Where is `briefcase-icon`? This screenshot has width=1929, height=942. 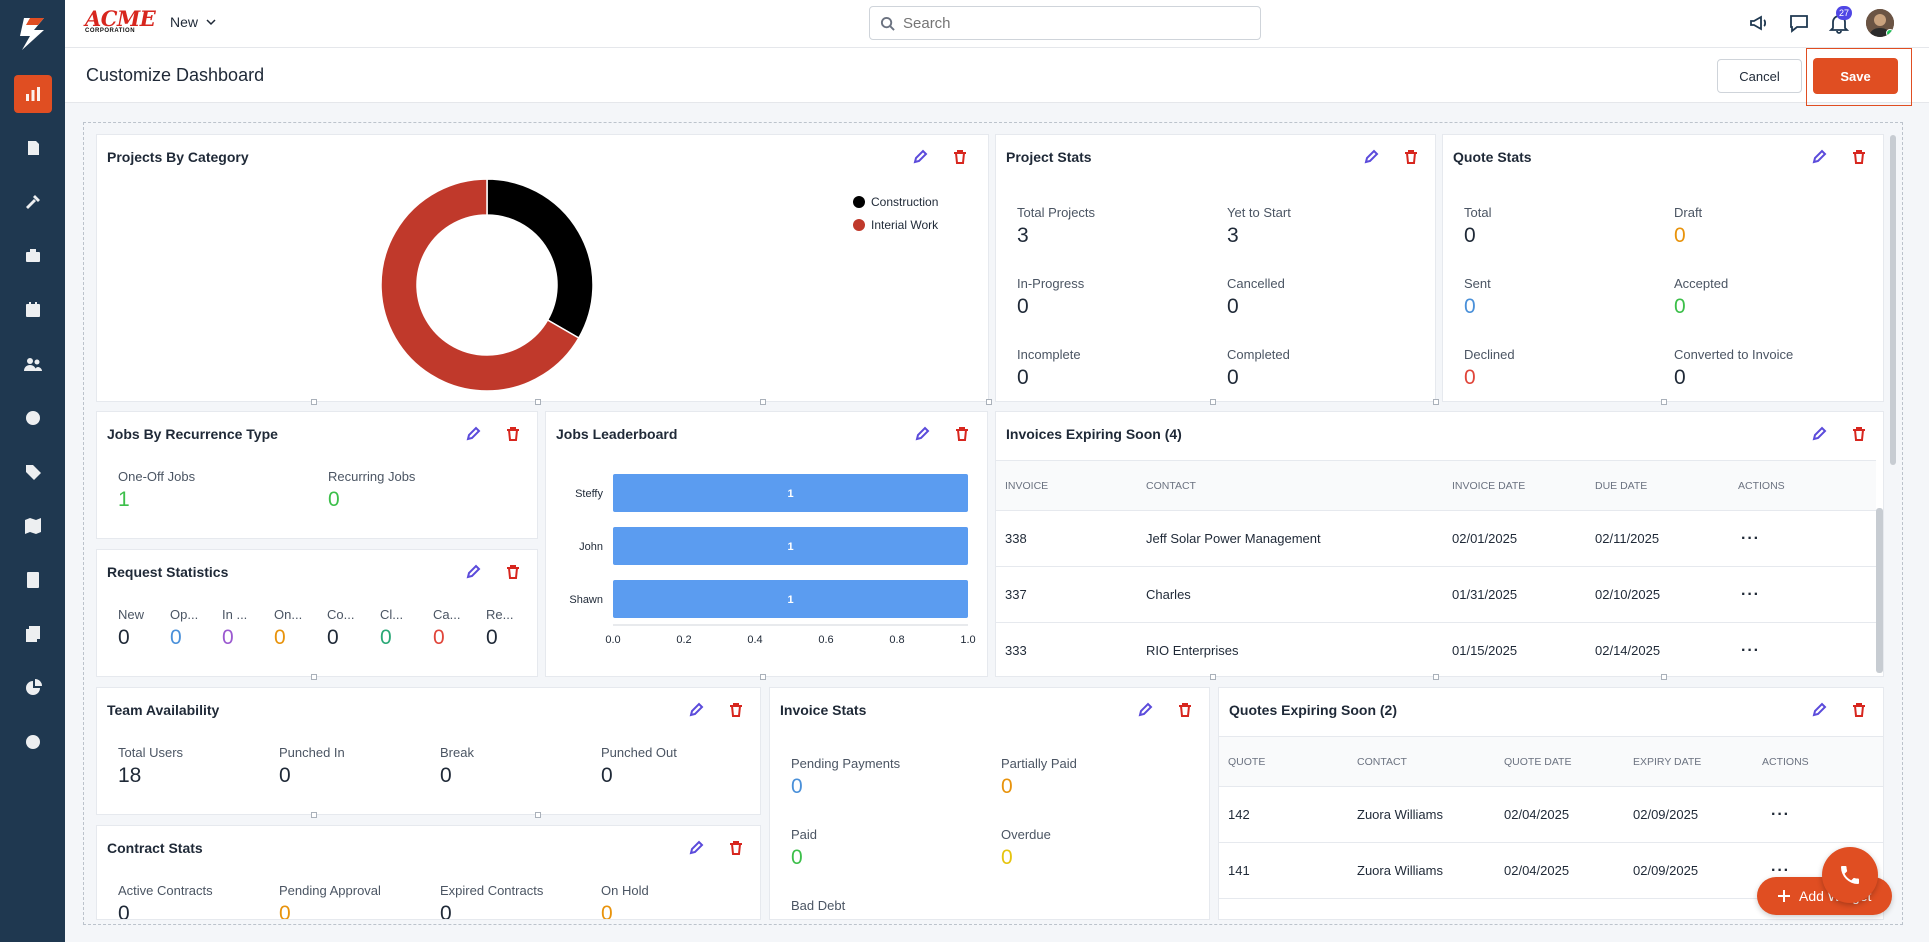 briefcase-icon is located at coordinates (33, 255).